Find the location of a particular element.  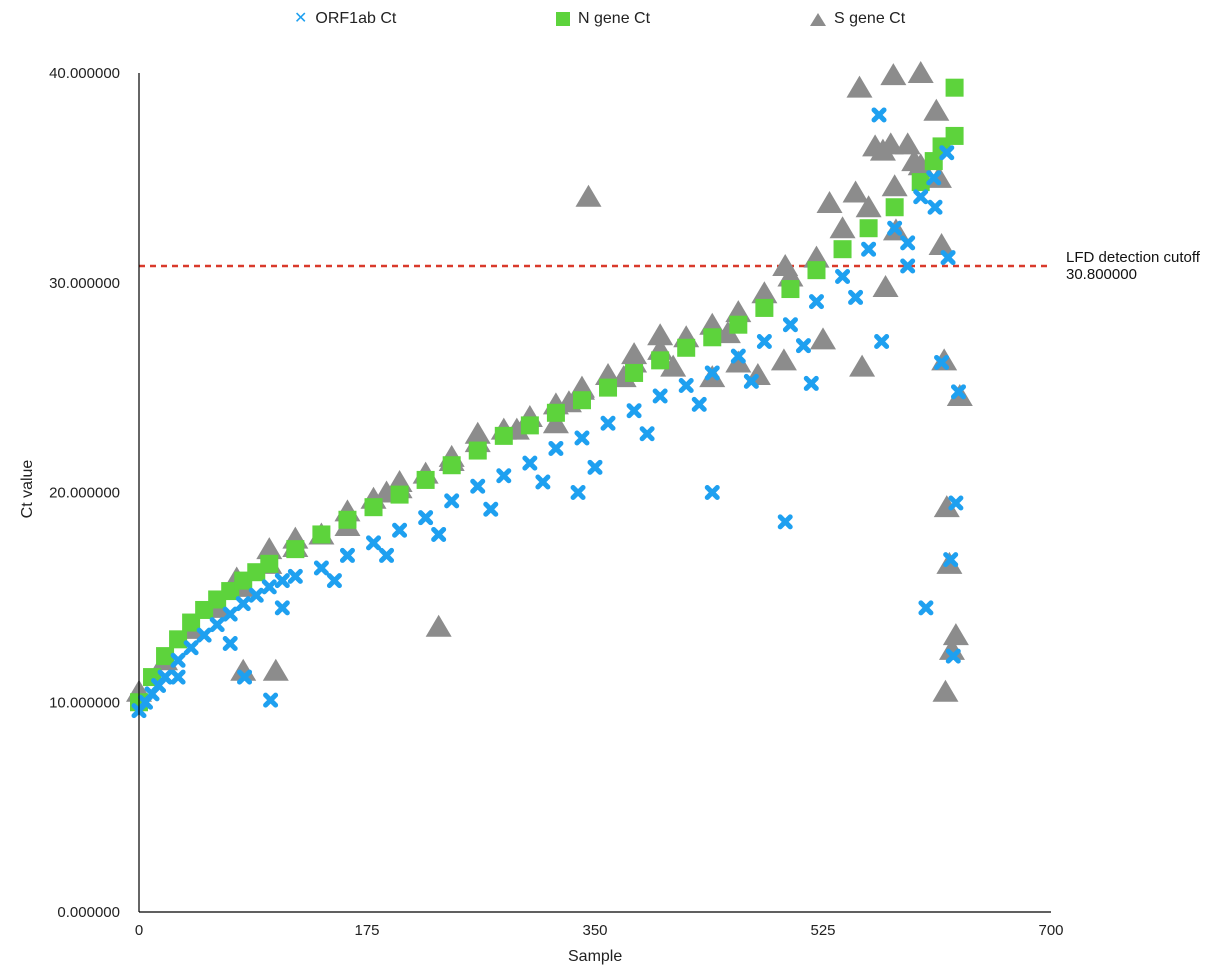

legend-item-n-gene: N gene Ct is located at coordinates (603, 19).